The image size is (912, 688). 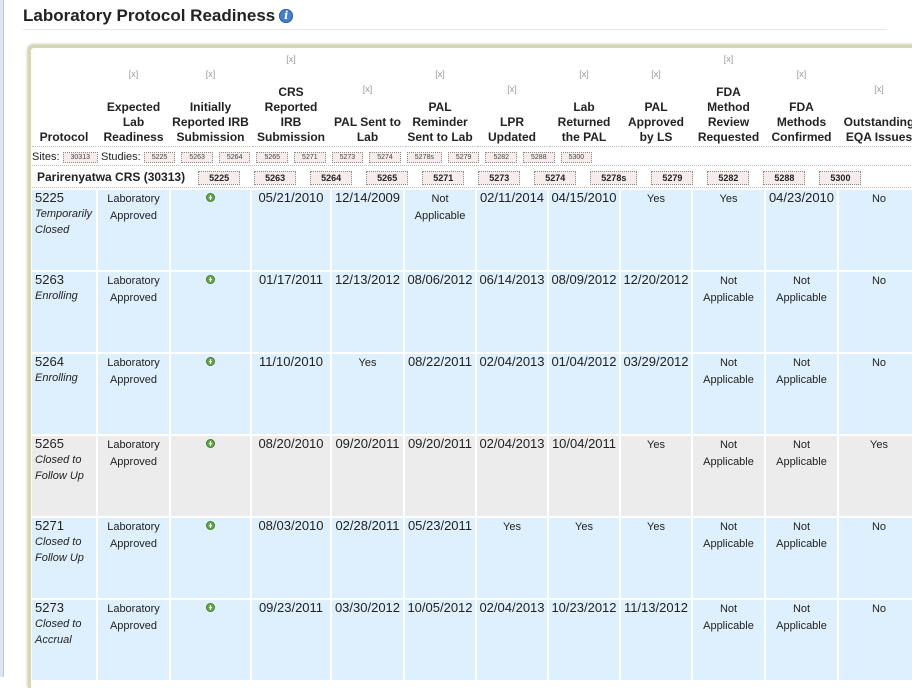 I want to click on table-cell: 08/09/2012, so click(x=584, y=312).